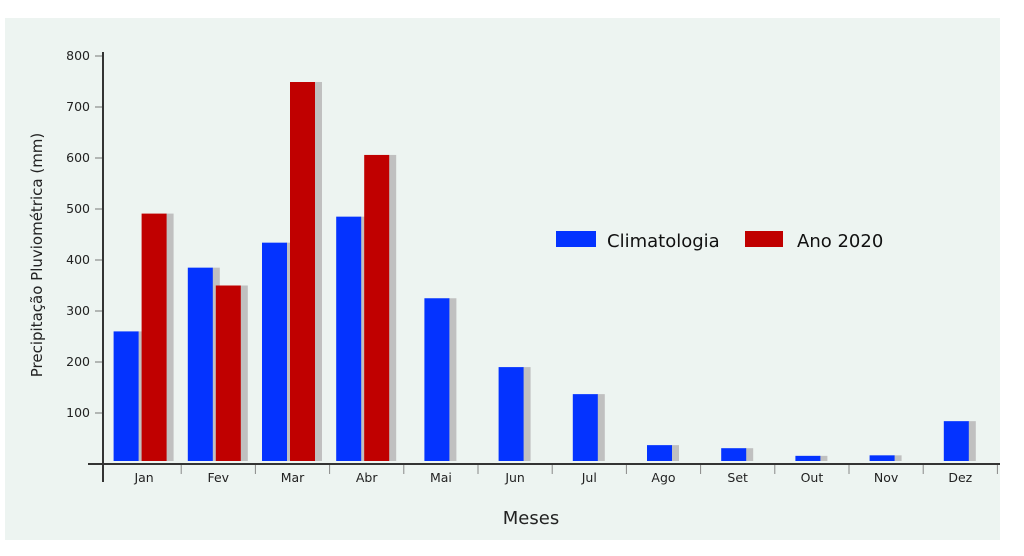 The image size is (1024, 556). I want to click on bar-climatologia-jul, so click(585, 427).